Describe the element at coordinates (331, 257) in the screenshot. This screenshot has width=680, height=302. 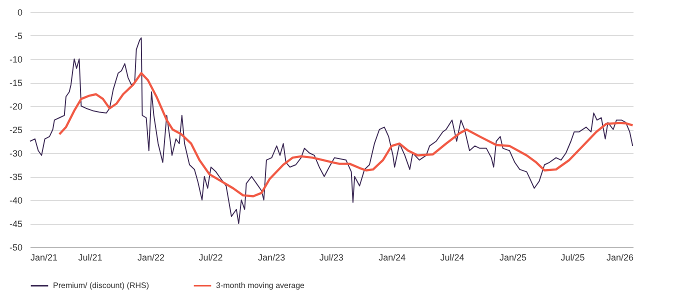
I see `x-tick-label: Jul/23` at that location.